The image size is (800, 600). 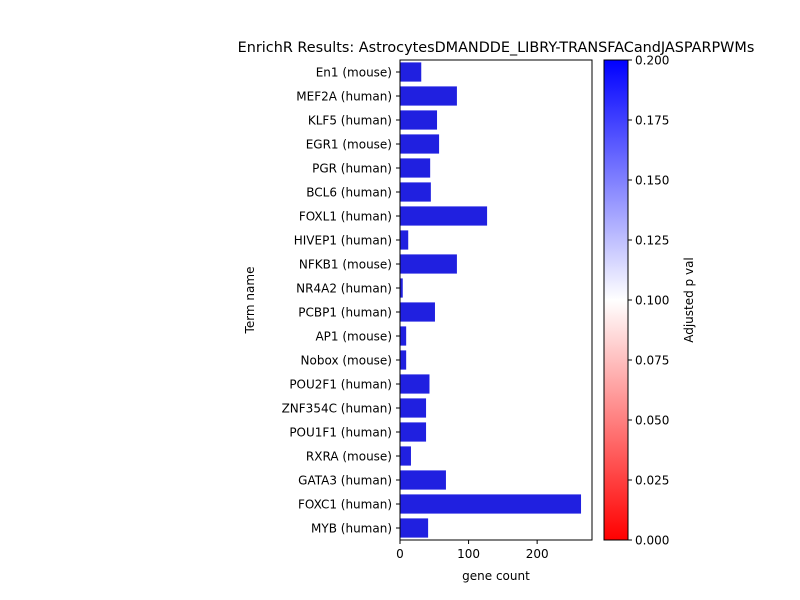 What do you see at coordinates (344, 97) in the screenshot?
I see `y-tick-label: MEF2A (human)` at bounding box center [344, 97].